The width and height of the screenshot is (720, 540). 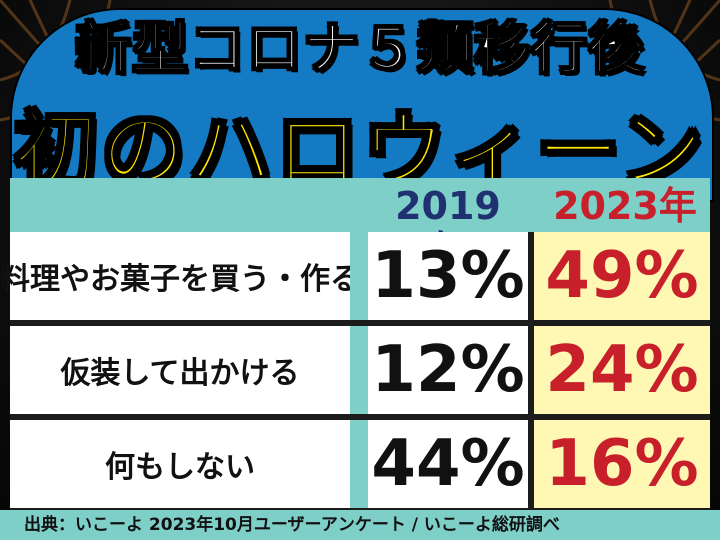 I want to click on table-header-band, so click(x=360, y=205).